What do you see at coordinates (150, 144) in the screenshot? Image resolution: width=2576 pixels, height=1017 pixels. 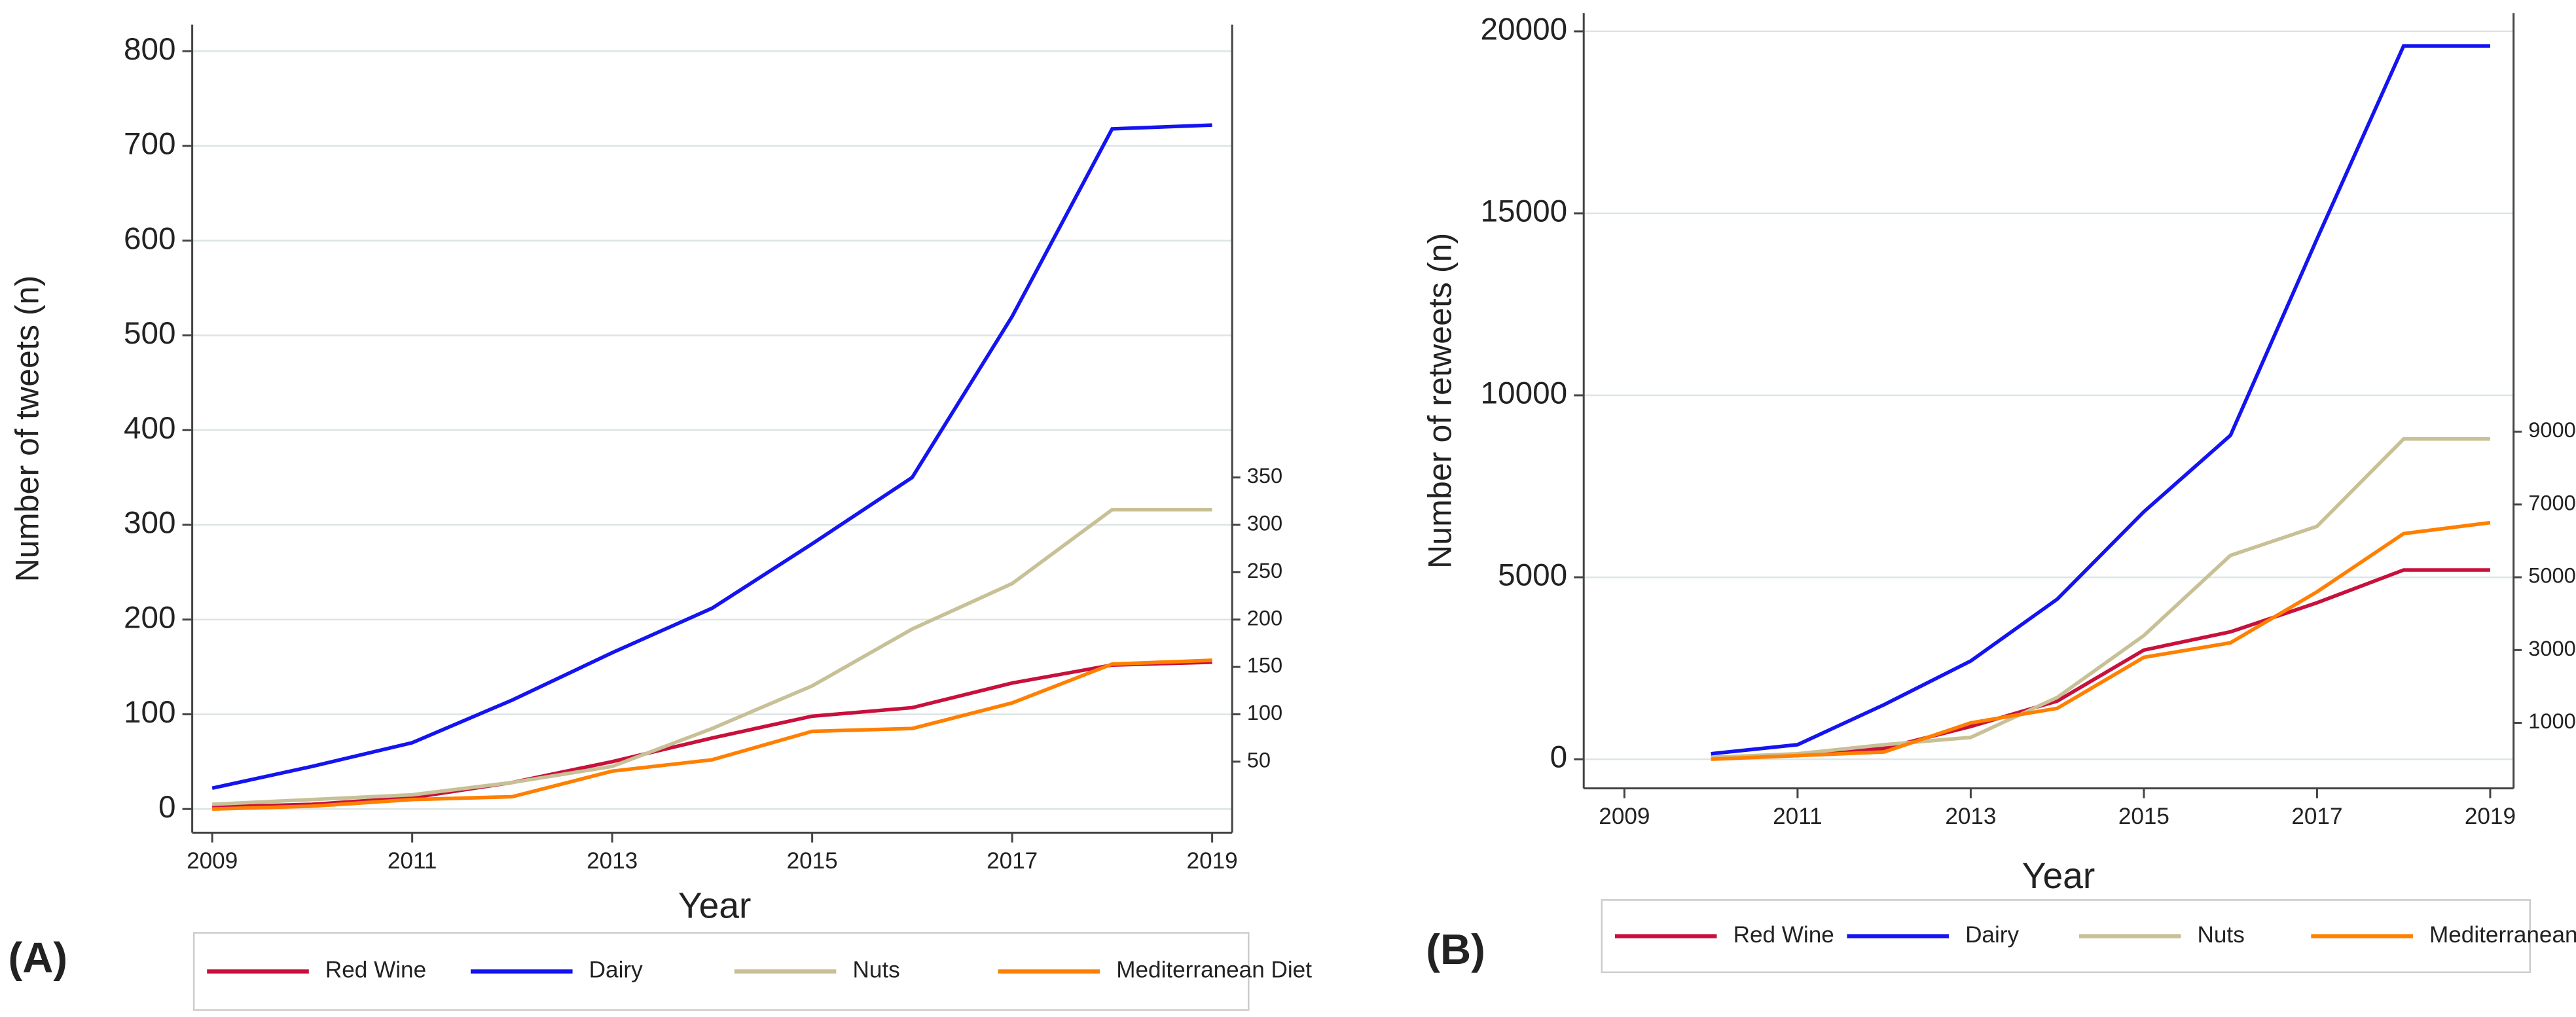 I see `y-tick-label: 700` at bounding box center [150, 144].